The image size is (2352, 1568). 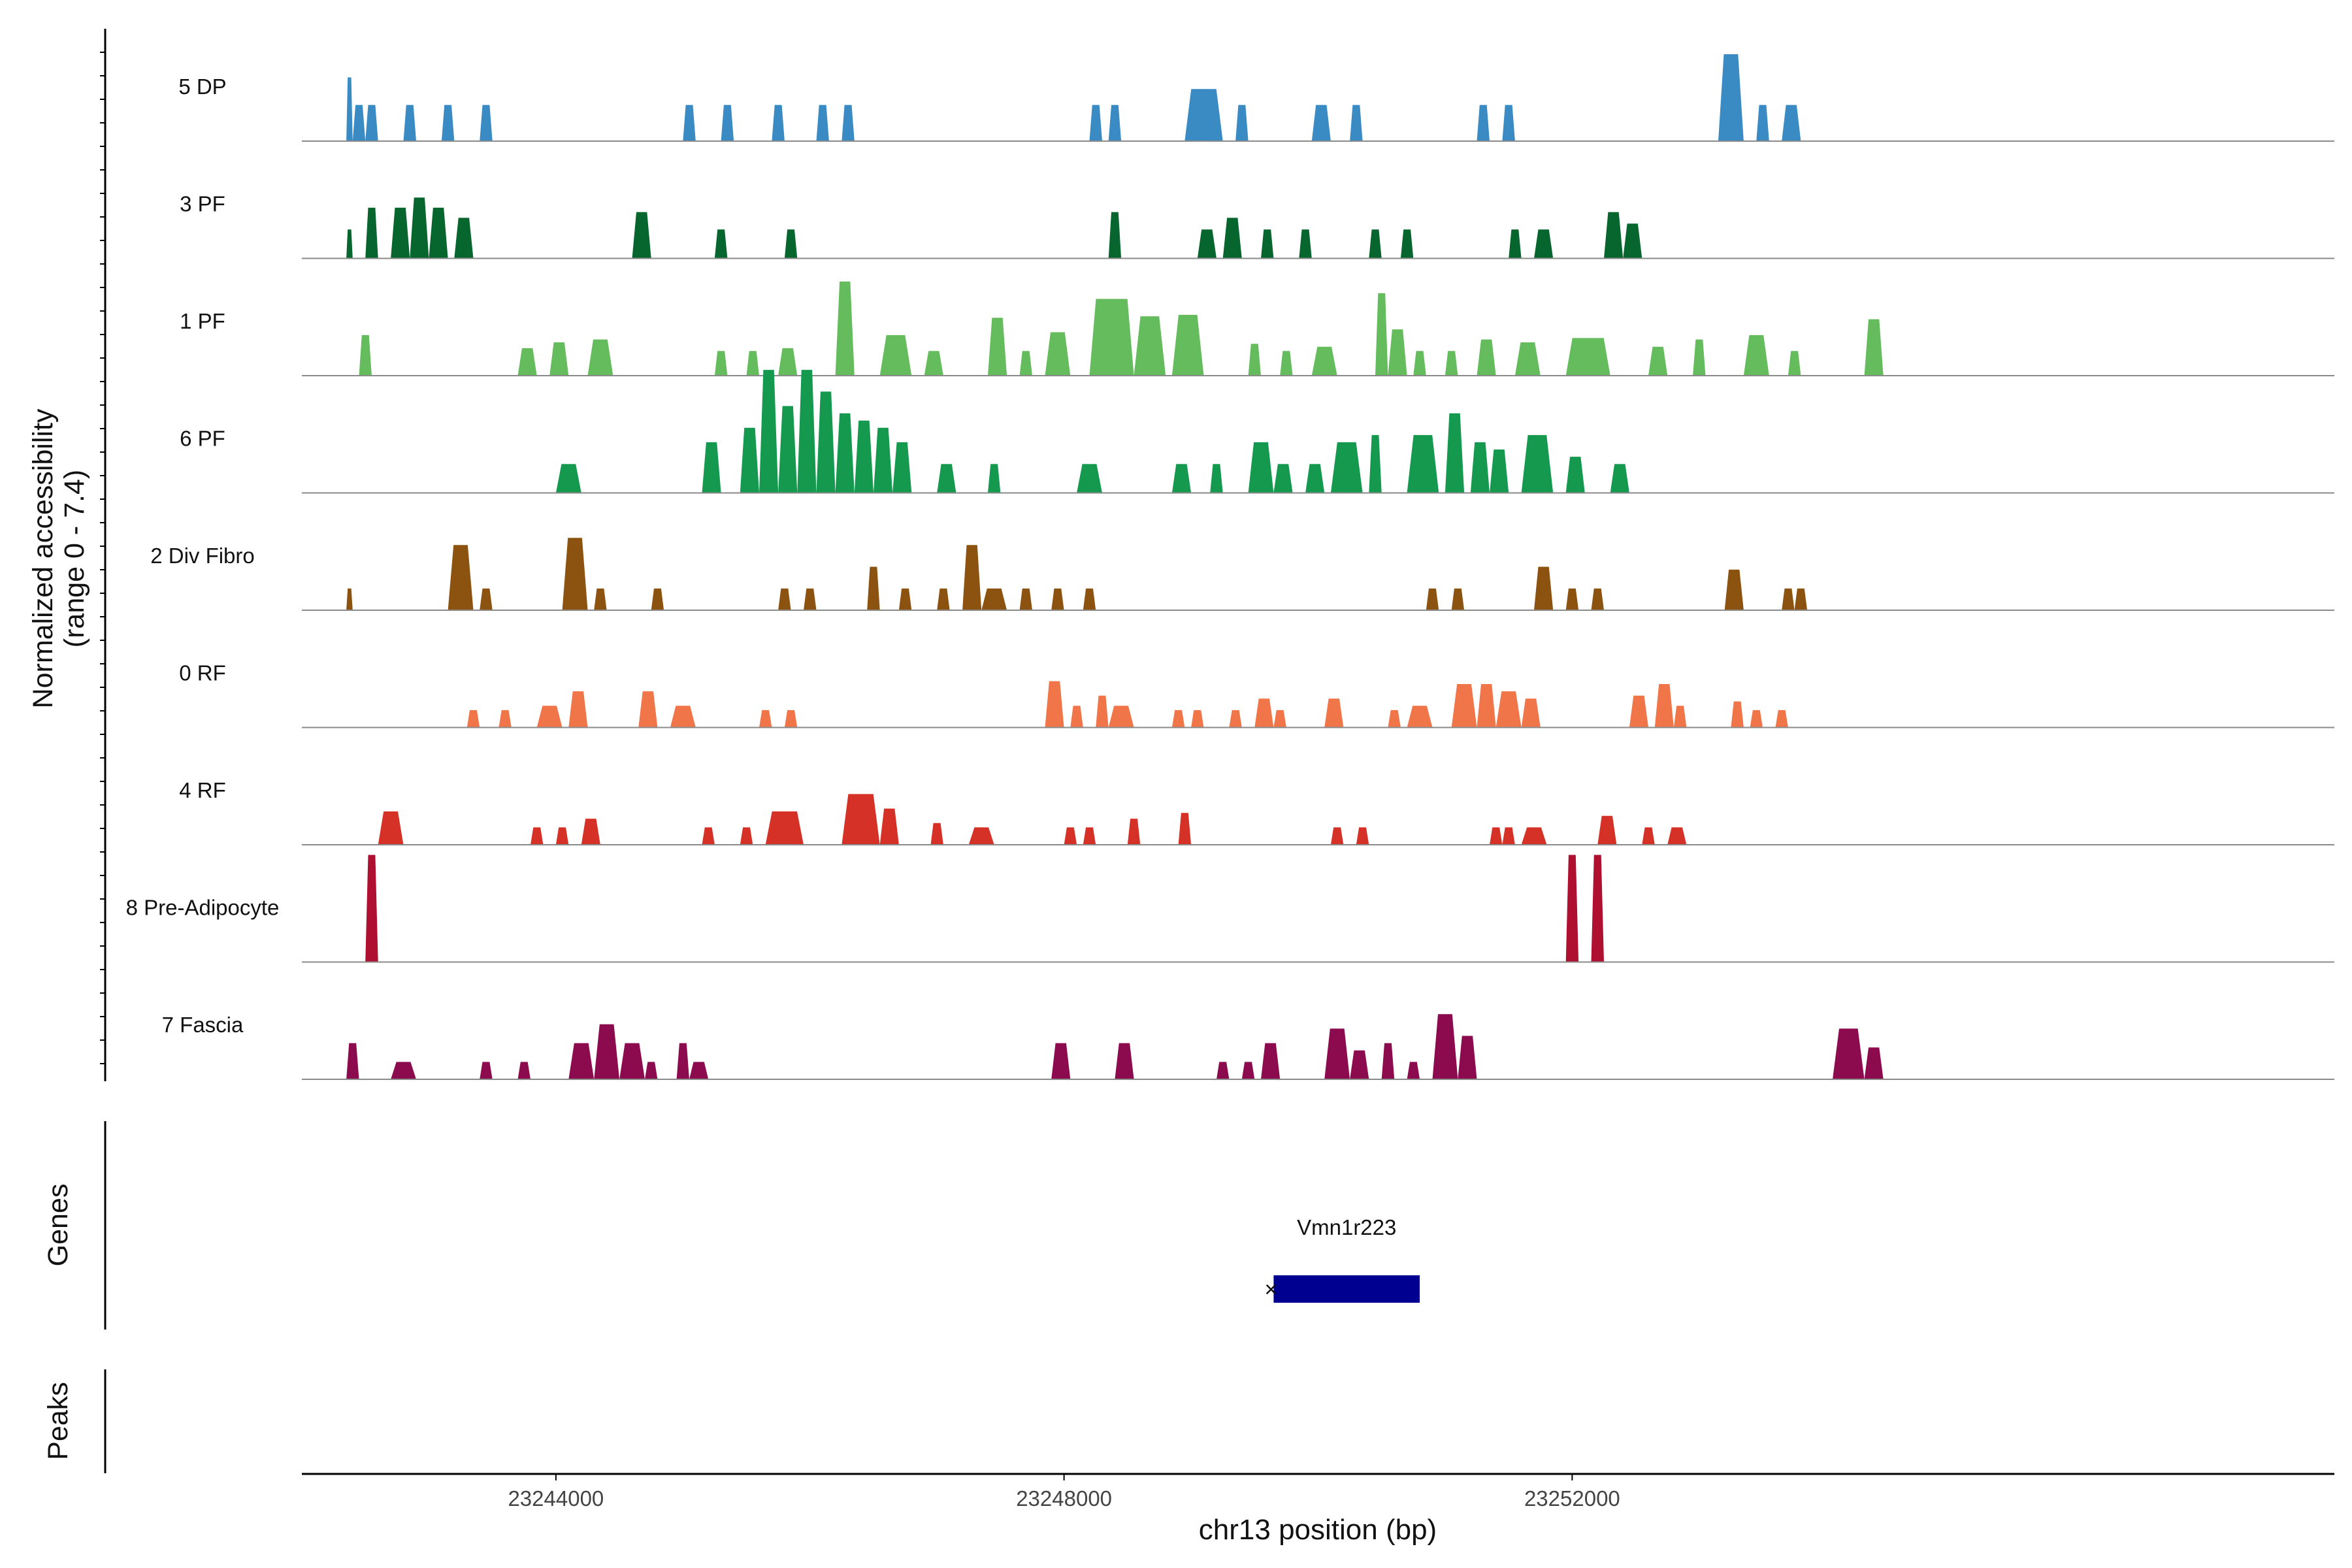 What do you see at coordinates (43, 558) in the screenshot?
I see `y-axis-title-line1: Normalized accessibility` at bounding box center [43, 558].